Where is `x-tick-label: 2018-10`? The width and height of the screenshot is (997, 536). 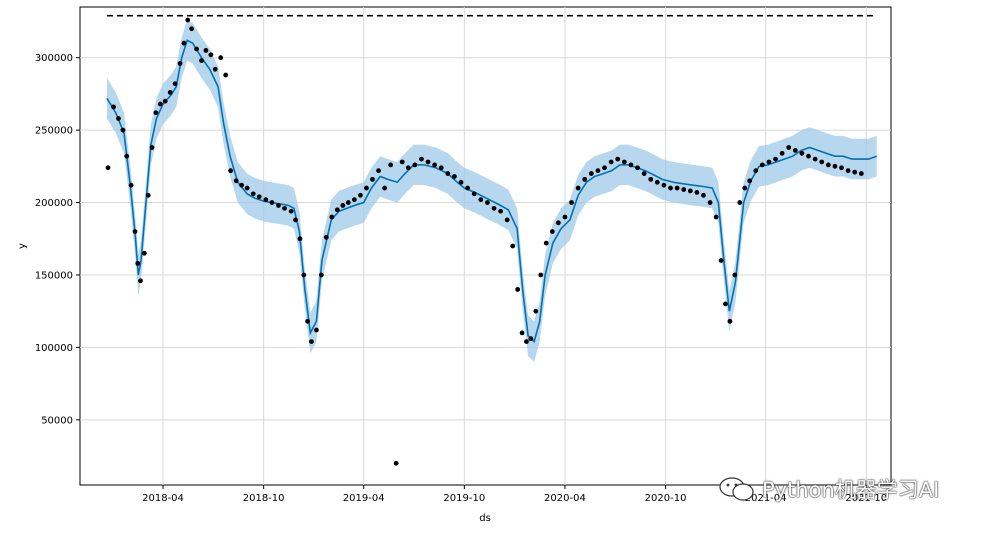
x-tick-label: 2018-10 is located at coordinates (264, 498).